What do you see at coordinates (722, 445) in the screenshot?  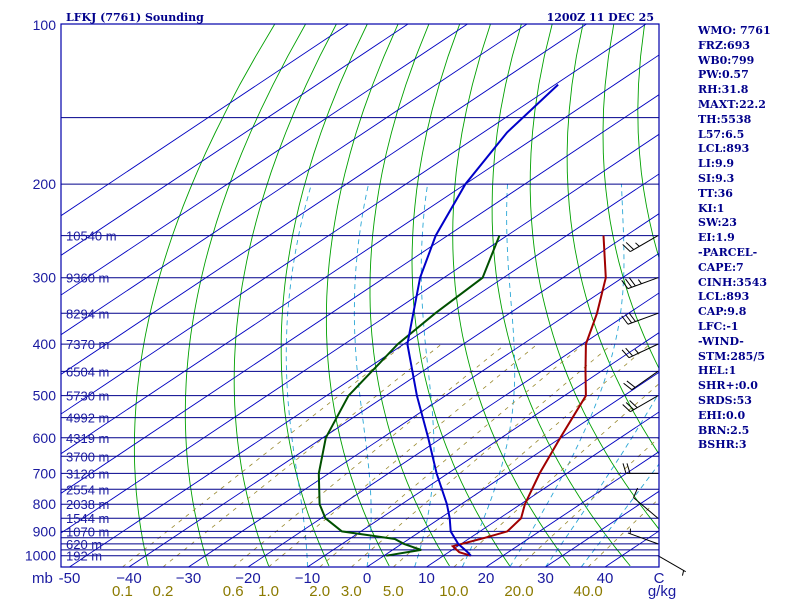 I see `index-item: BSHR:3` at bounding box center [722, 445].